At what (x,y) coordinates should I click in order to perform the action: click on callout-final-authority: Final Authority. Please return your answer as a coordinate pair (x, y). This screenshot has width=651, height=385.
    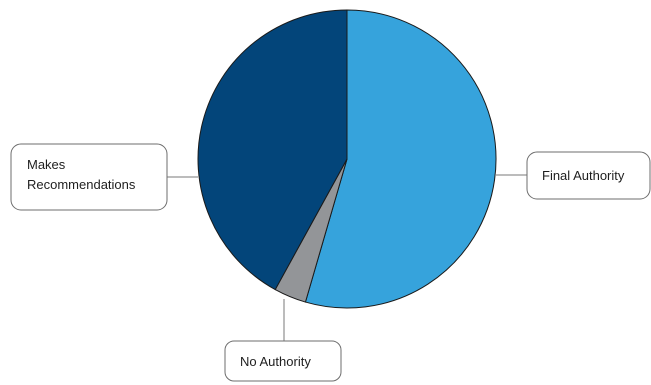
    Looking at the image, I should click on (573, 175).